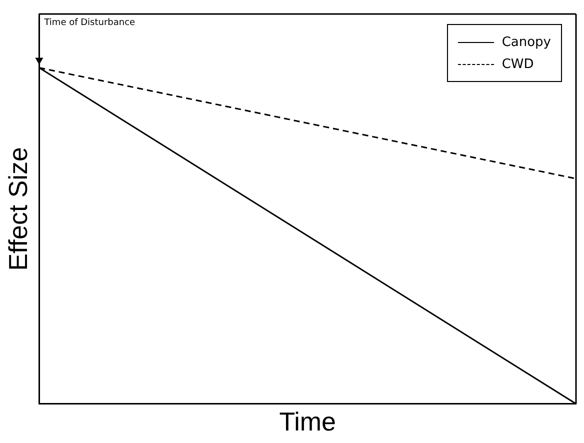 The width and height of the screenshot is (584, 443). Describe the element at coordinates (307, 421) in the screenshot. I see `x-axis-title: Time` at that location.